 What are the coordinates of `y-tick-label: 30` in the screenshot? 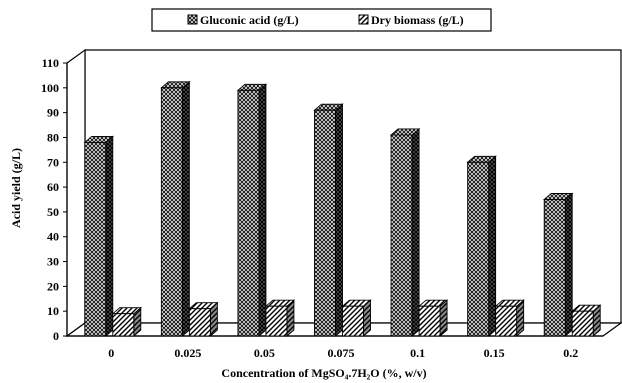 It's located at (53, 262).